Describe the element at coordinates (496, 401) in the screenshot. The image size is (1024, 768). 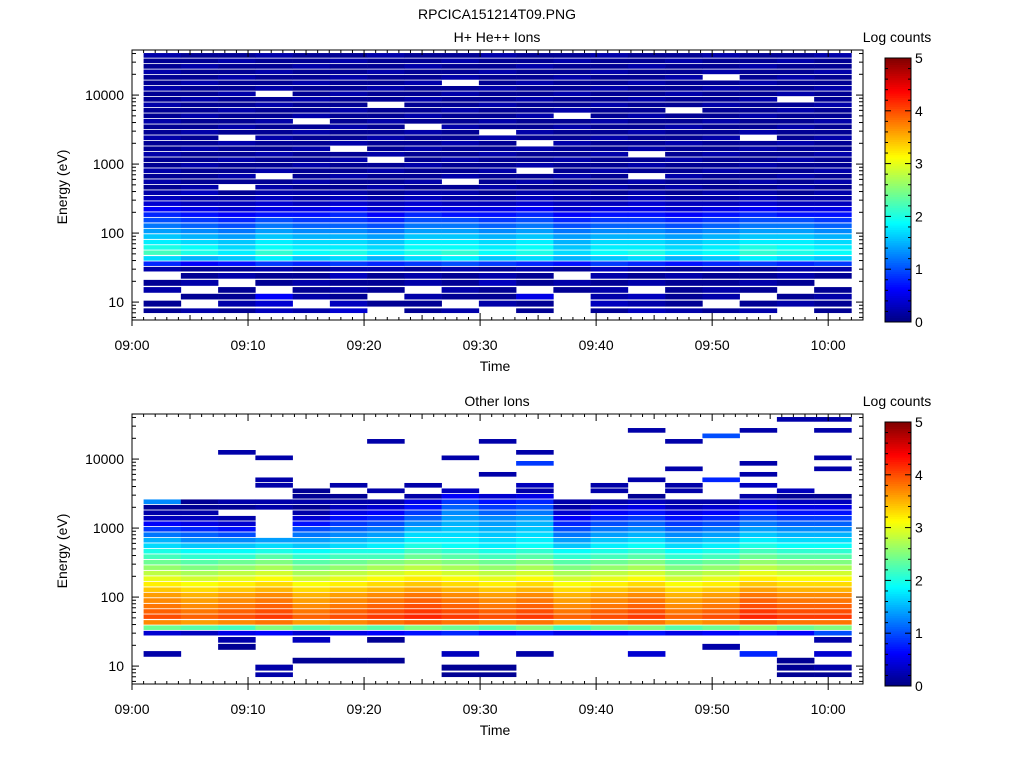
I see `panel-title: Other Ions` at that location.